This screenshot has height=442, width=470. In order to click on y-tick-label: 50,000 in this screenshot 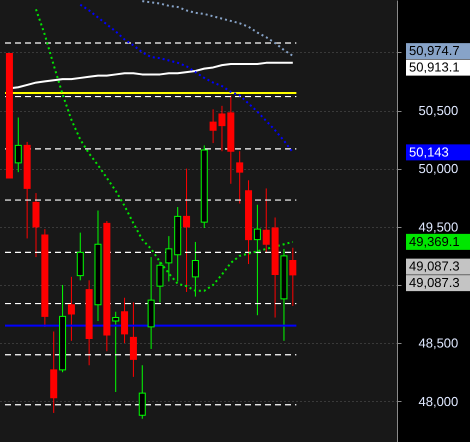, I will do `click(438, 168)`.